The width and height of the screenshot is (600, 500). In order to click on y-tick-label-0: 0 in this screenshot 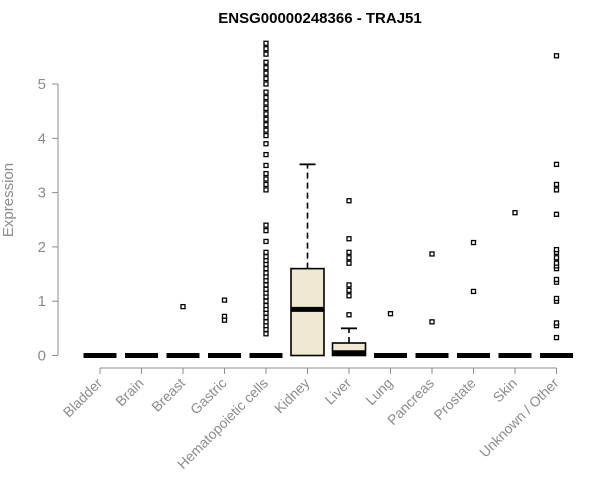, I will do `click(42, 356)`.